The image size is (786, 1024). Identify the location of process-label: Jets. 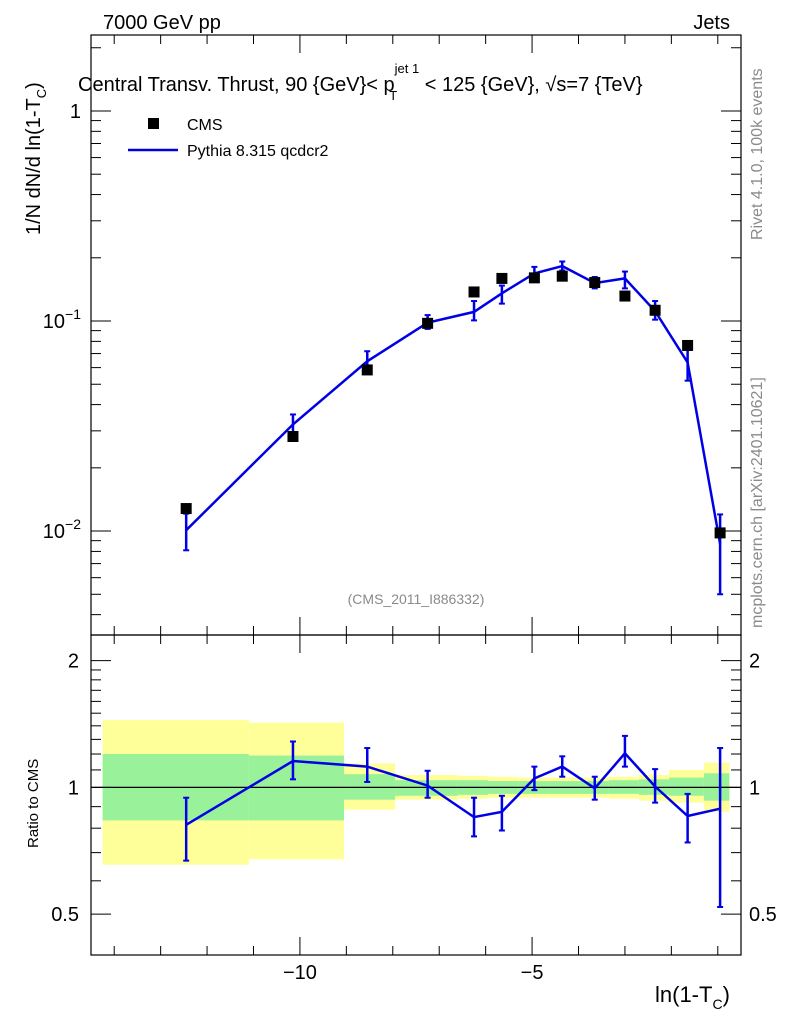
(711, 23).